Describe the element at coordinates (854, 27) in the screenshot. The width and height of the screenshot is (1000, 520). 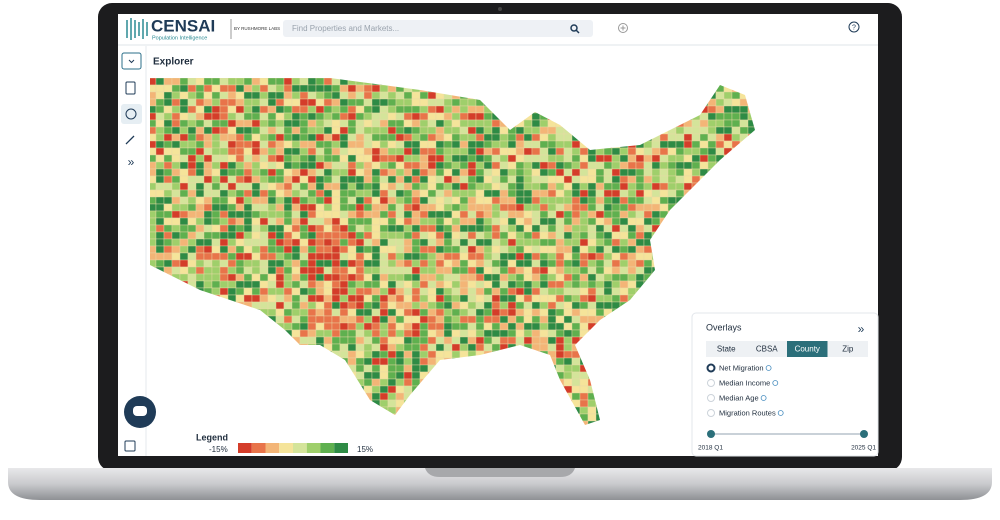
I see `help-icon` at that location.